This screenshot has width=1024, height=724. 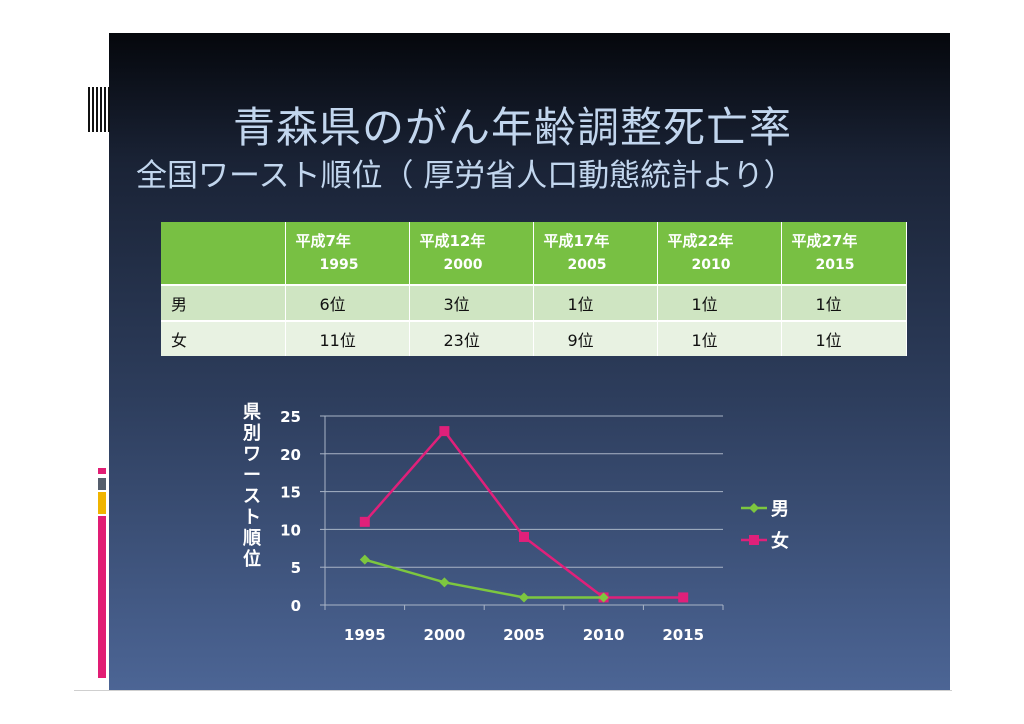 What do you see at coordinates (445, 635) in the screenshot?
I see `x-tick-label: 2000` at bounding box center [445, 635].